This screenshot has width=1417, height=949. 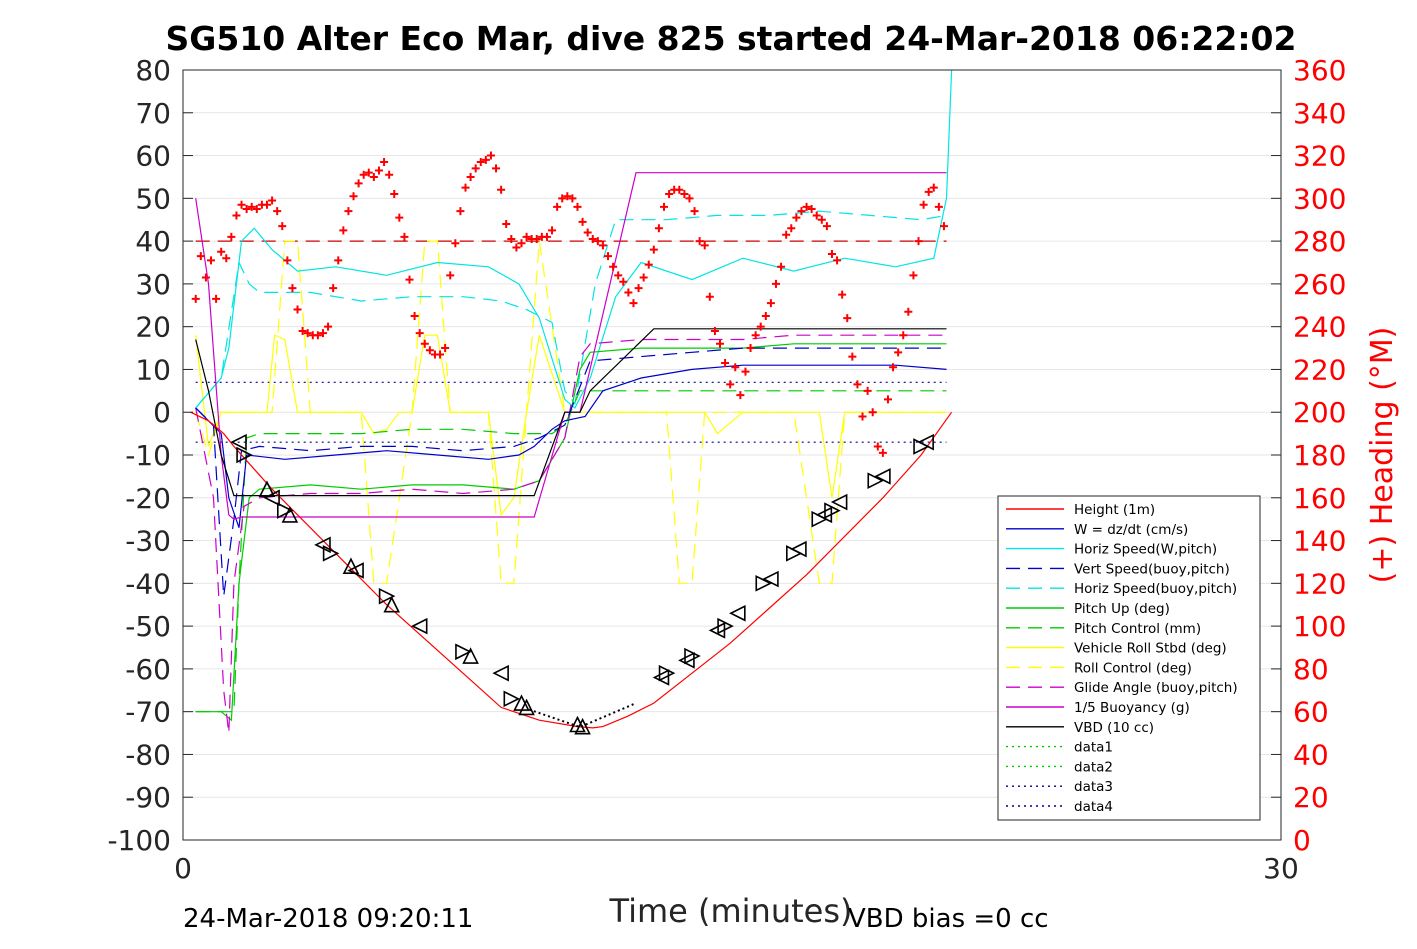 I want to click on footer-vbd-bias: VBD bias =0 cc, so click(x=948, y=919).